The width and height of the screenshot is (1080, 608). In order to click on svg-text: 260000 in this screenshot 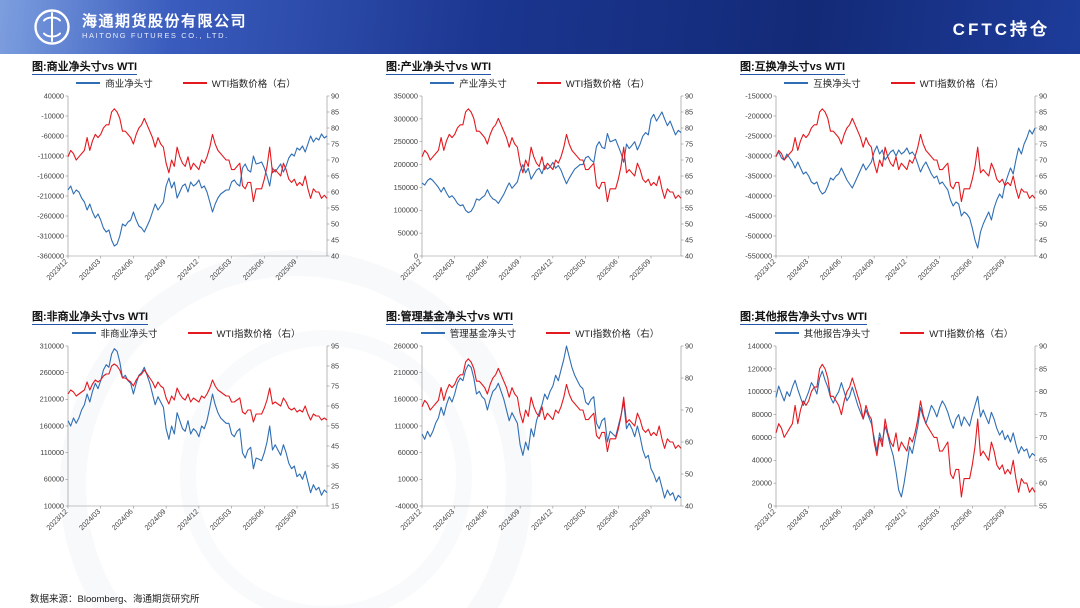, I will do `click(52, 372)`.